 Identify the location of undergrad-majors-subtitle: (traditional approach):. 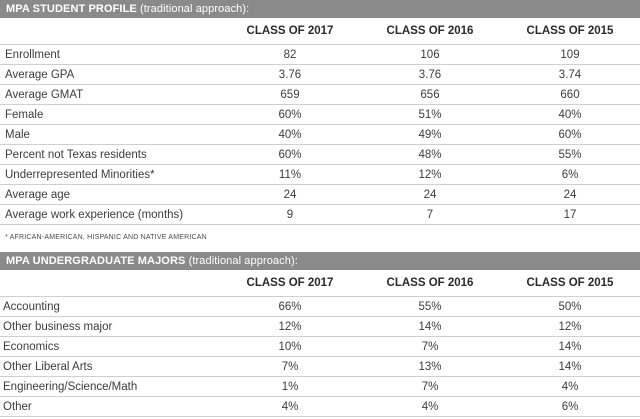
(241, 261).